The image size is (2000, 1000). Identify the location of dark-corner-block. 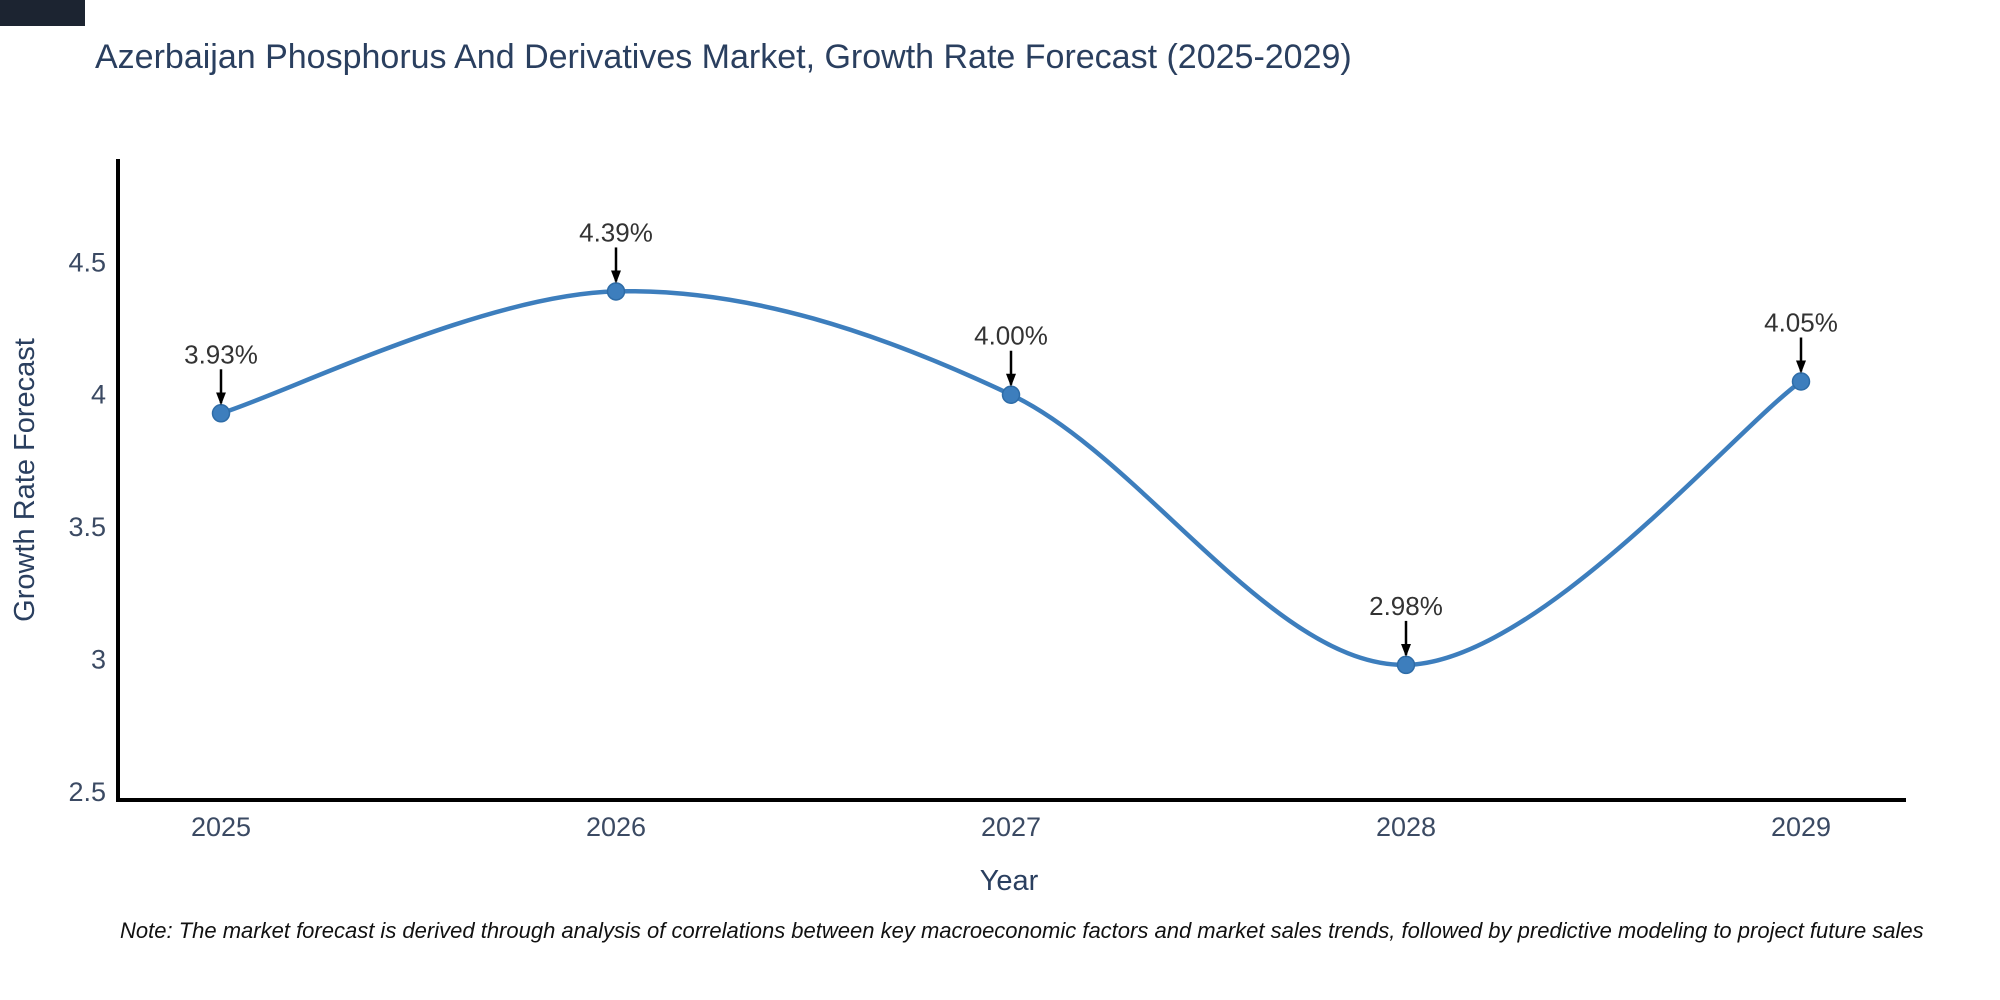
(42, 13).